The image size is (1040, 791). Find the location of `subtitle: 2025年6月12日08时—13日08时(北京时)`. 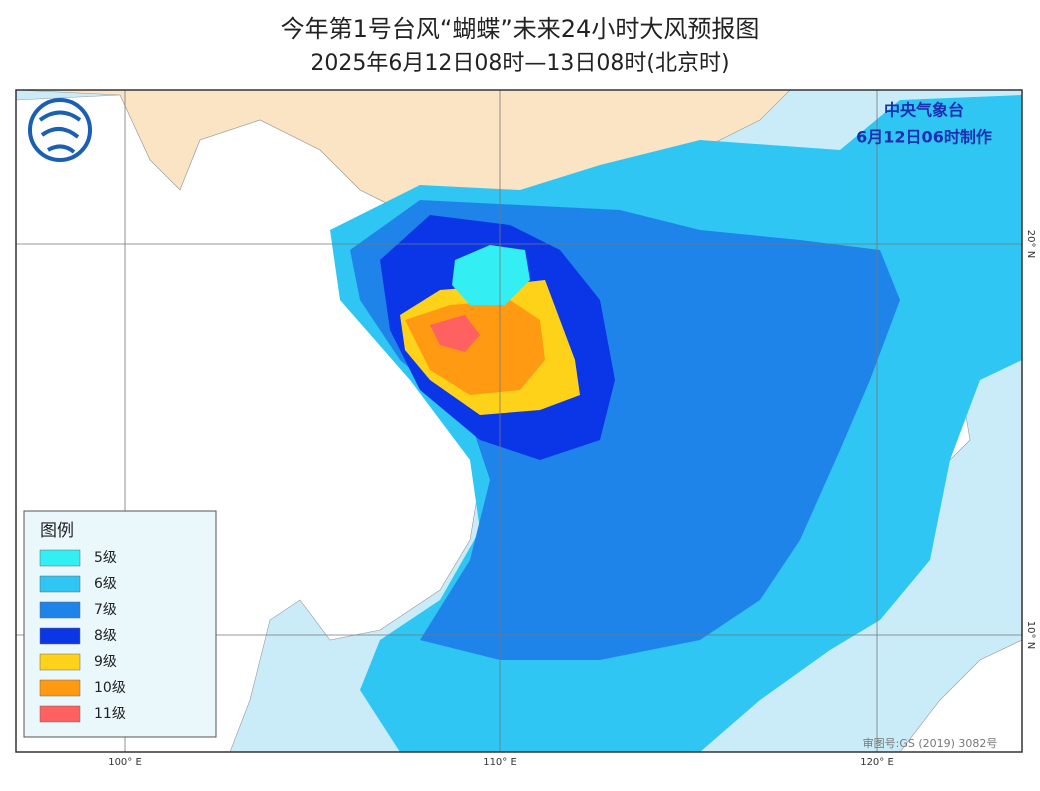

subtitle: 2025年6月12日08时—13日08时(北京时) is located at coordinates (519, 63).